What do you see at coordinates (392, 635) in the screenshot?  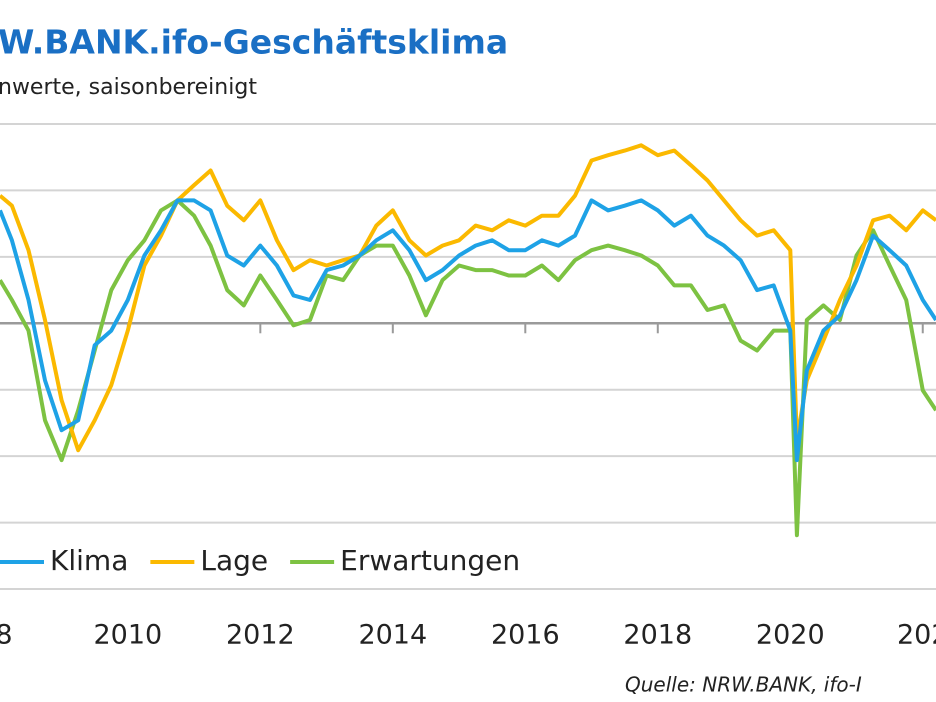 I see `x-tick-label: 2014` at bounding box center [392, 635].